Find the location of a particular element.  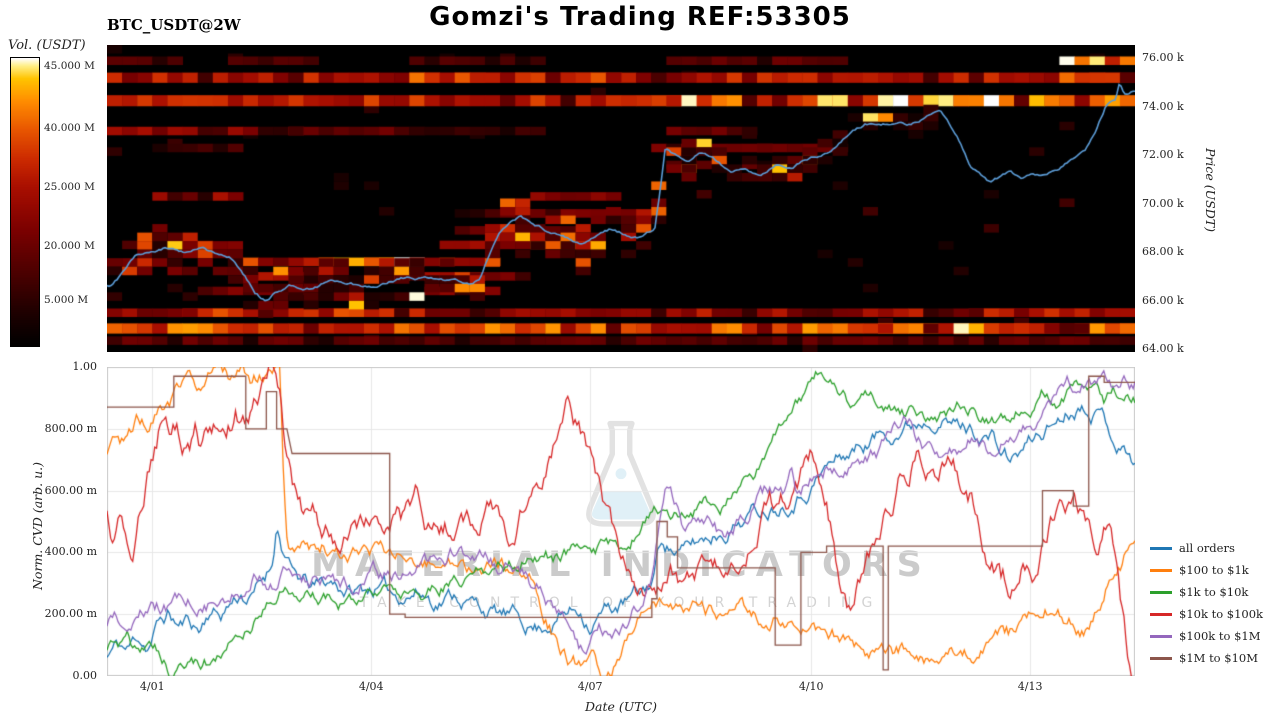

cvd-x-tick-label: 4/10 is located at coordinates (811, 686).